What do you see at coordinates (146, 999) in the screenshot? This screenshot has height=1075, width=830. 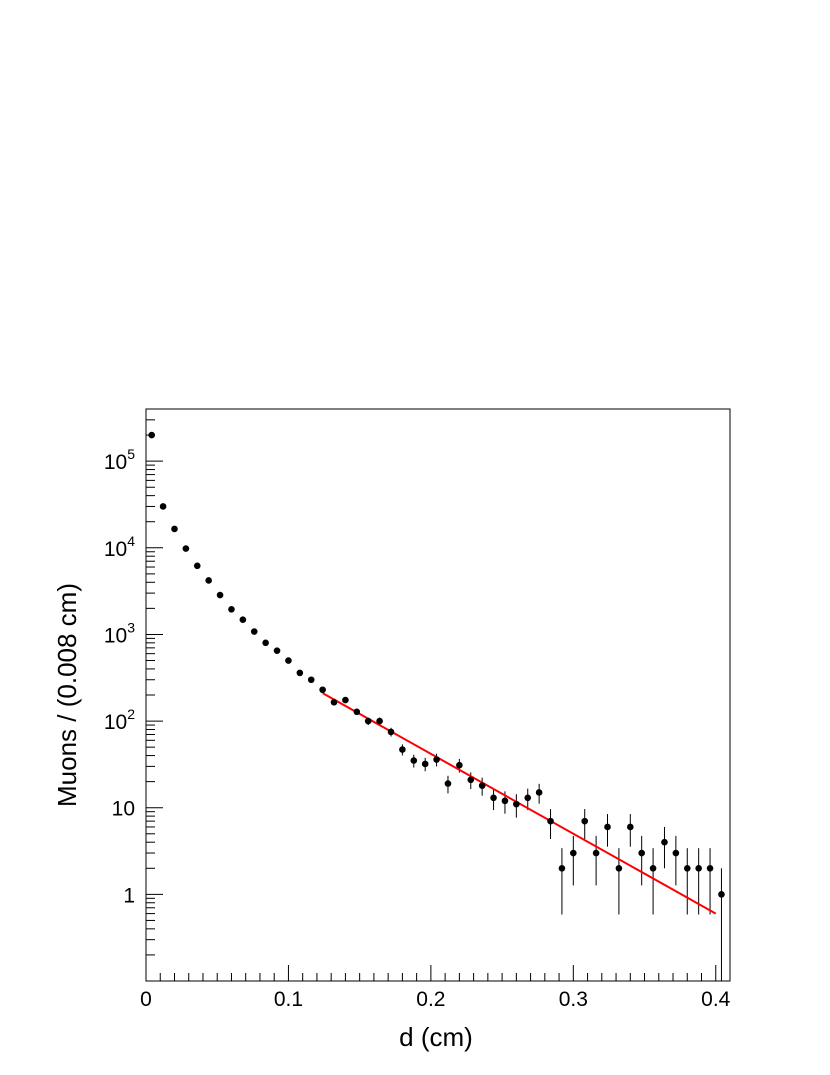 I see `x-tick-label: 0` at bounding box center [146, 999].